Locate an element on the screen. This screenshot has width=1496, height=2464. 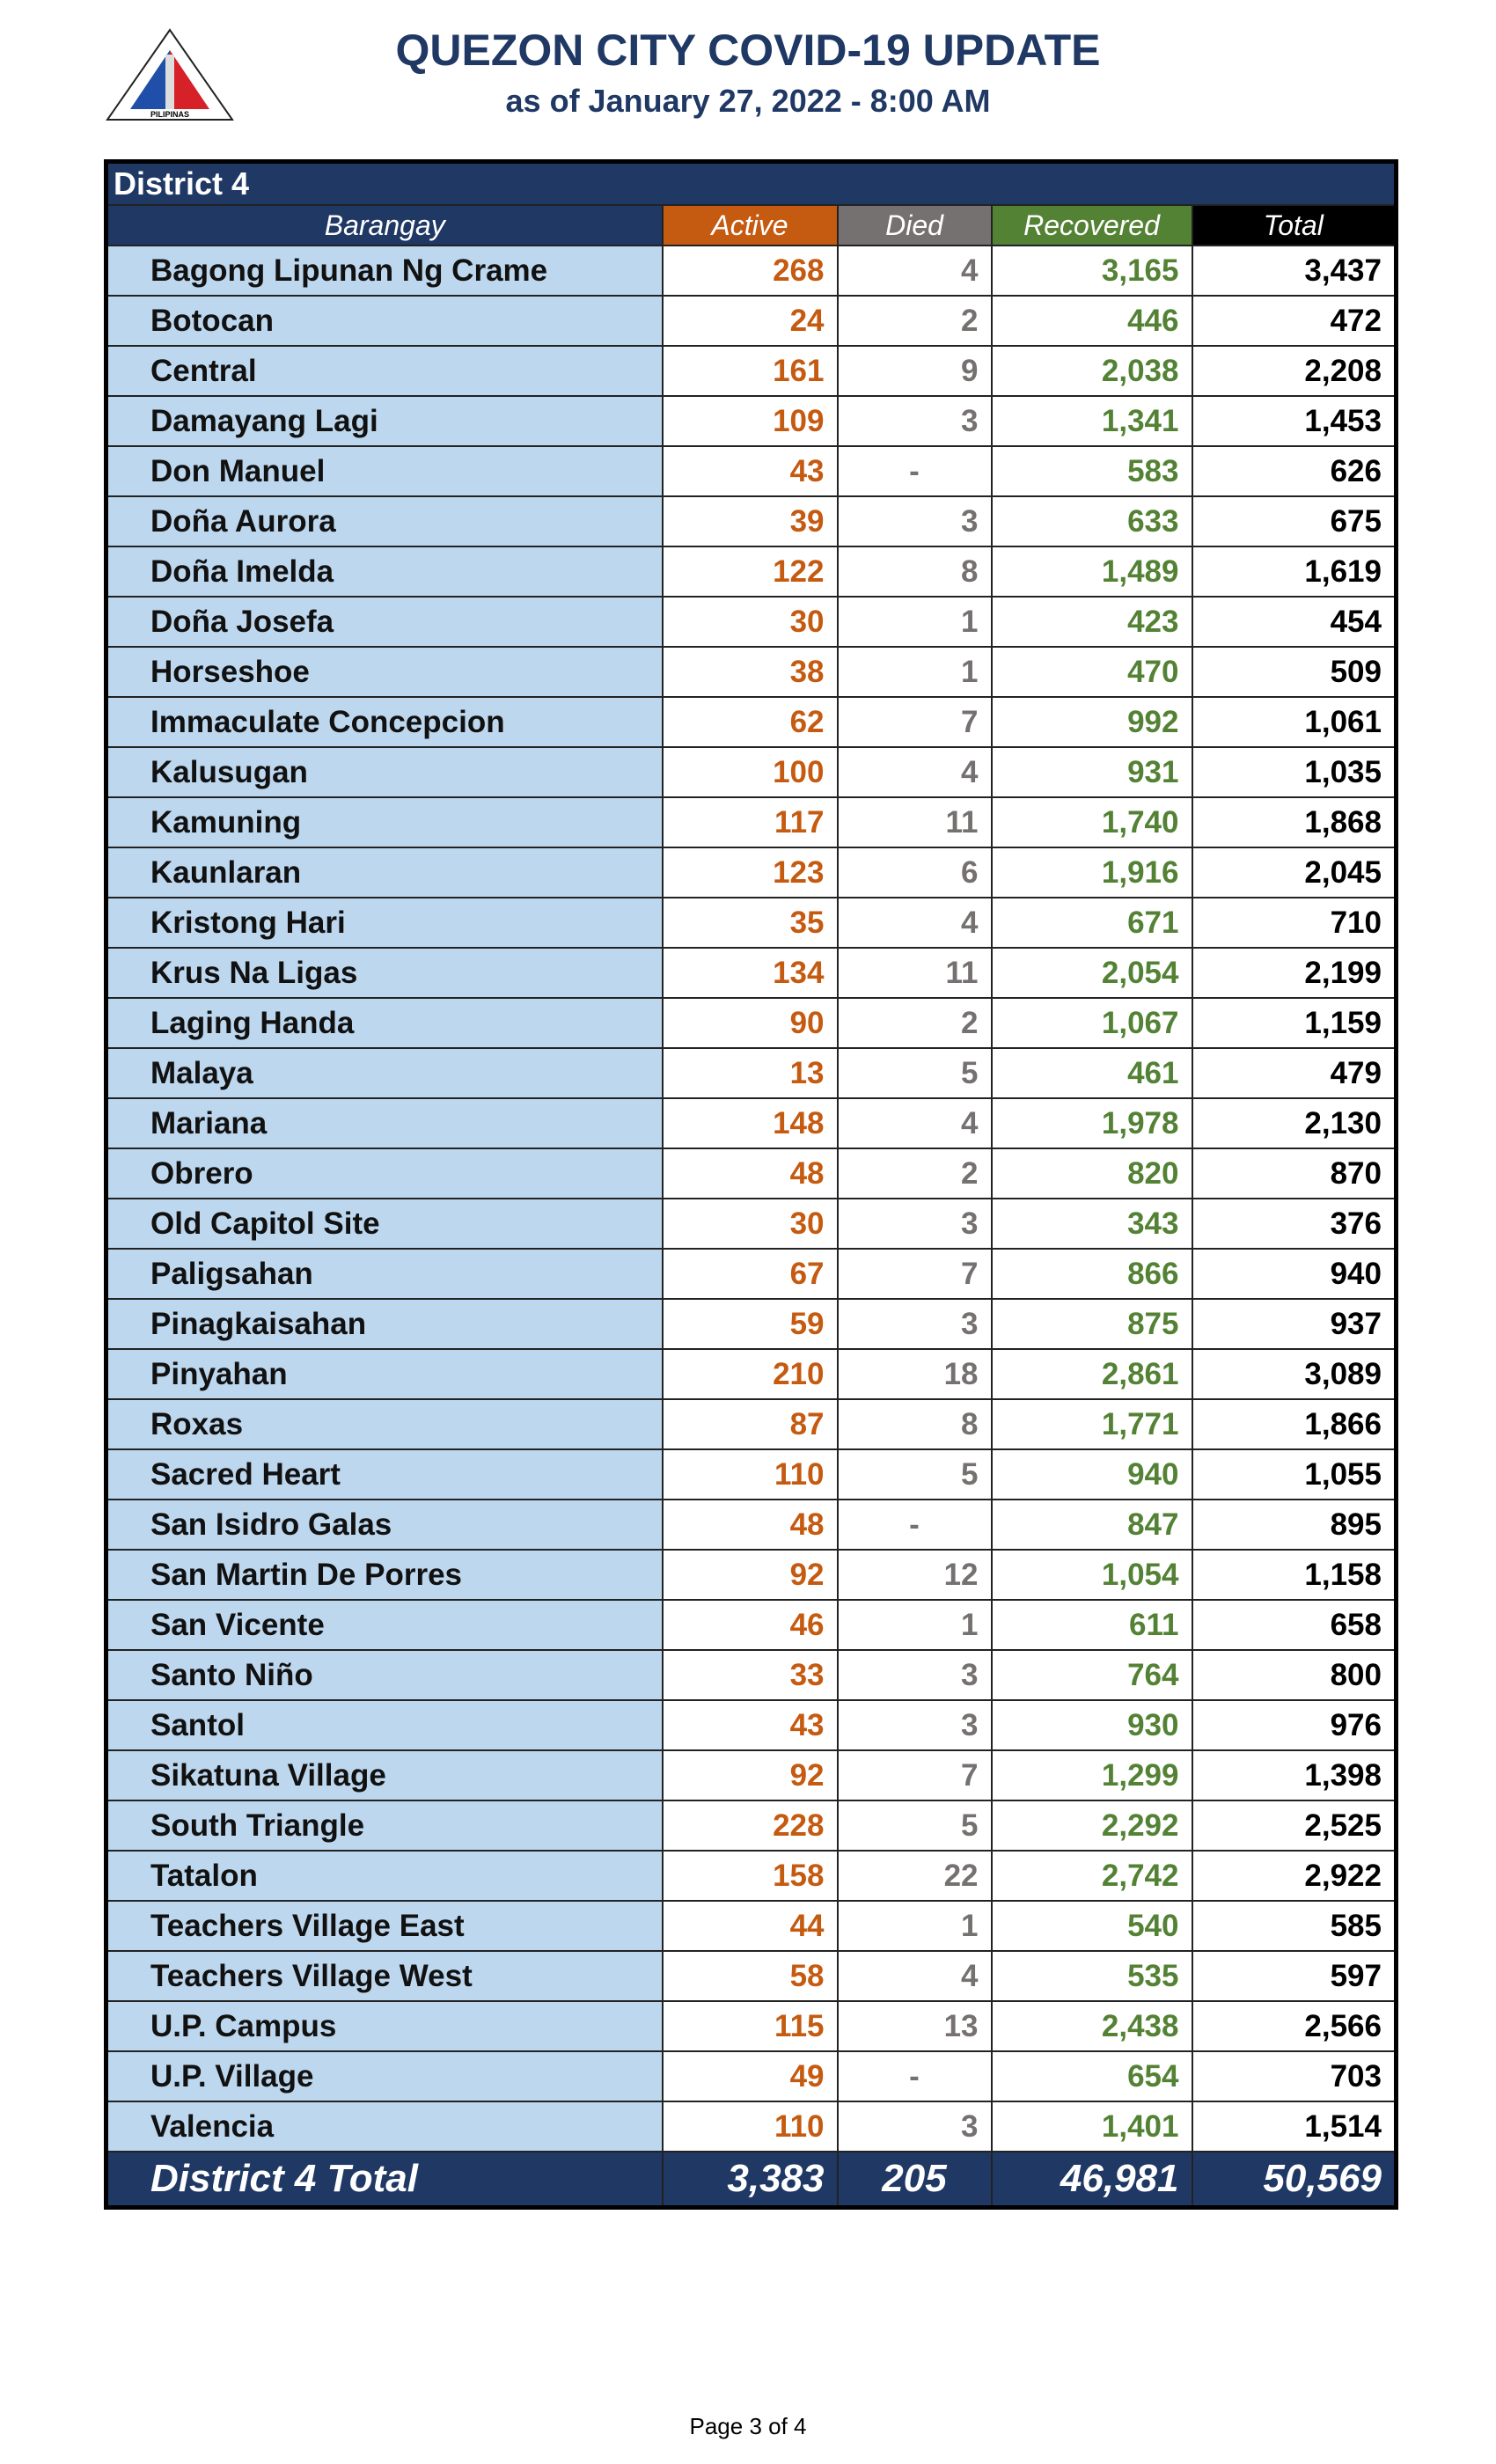
cell-barangay: Old Capitol Site is located at coordinates (385, 1224).